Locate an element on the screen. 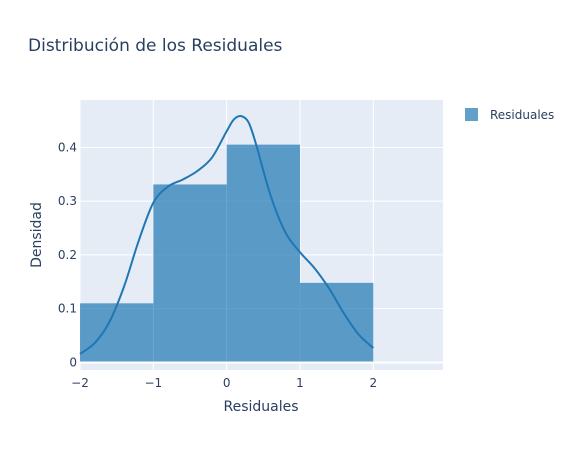 The width and height of the screenshot is (571, 450). x-axis-ticks: −2 −1 0 1 2 is located at coordinates (224, 383).